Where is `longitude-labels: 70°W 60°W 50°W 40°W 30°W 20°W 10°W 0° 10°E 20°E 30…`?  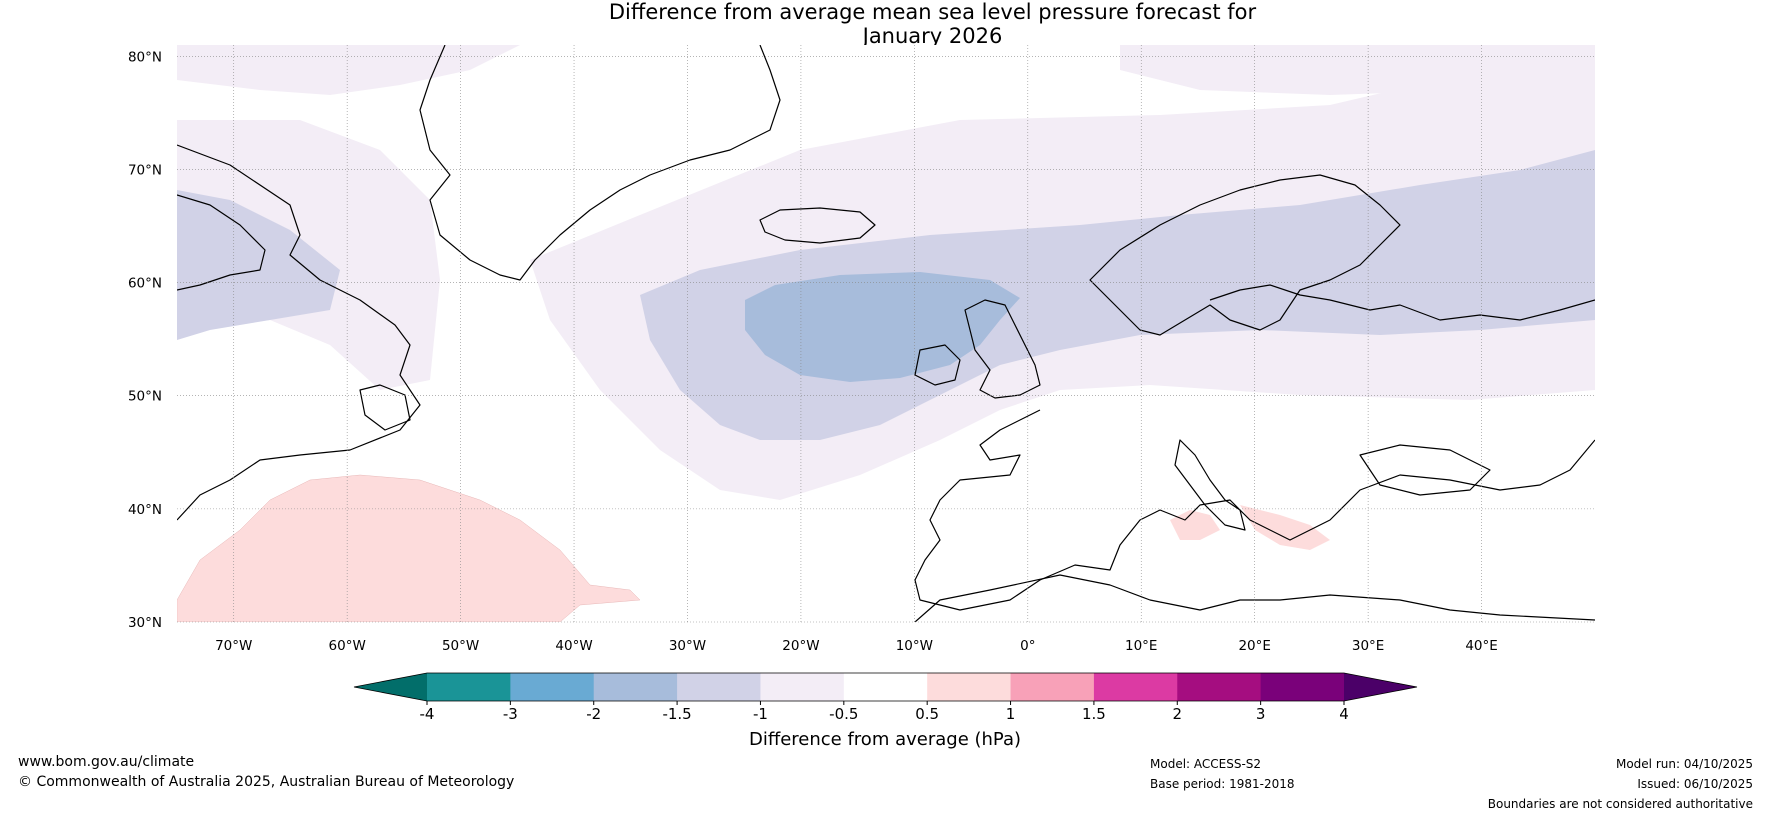
longitude-labels: 70°W 60°W 50°W 40°W 30°W 20°W 10°W 0° 10°E 20°E 30… is located at coordinates (856, 646).